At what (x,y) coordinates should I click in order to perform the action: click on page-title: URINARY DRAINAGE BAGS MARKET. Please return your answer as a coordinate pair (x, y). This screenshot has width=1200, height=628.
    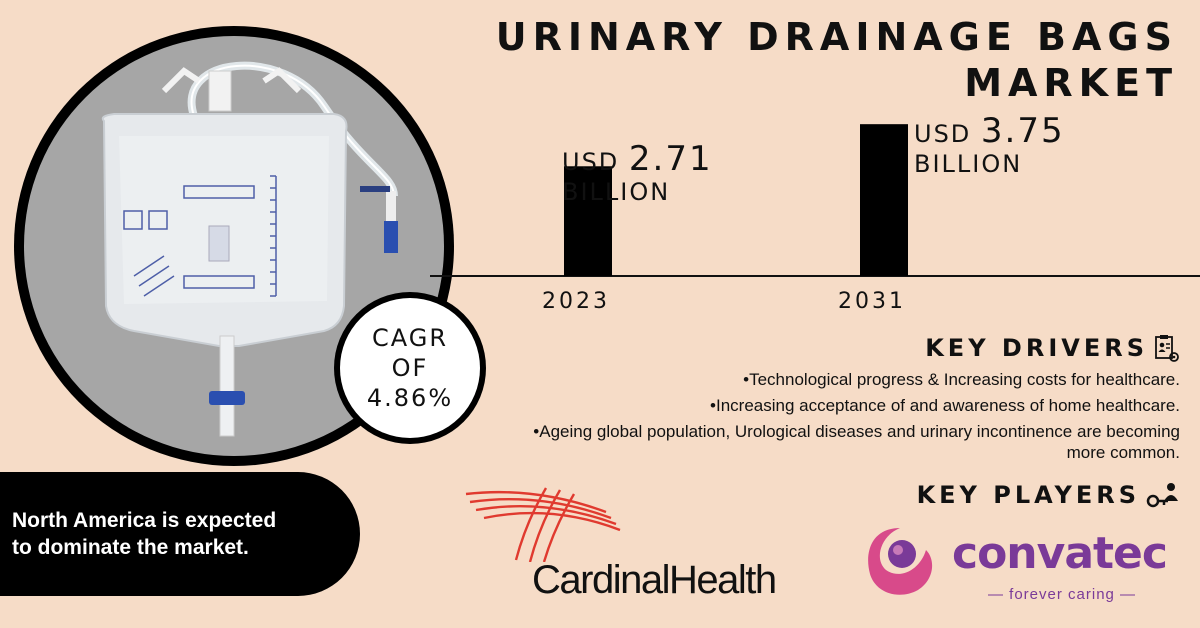
    Looking at the image, I should click on (837, 60).